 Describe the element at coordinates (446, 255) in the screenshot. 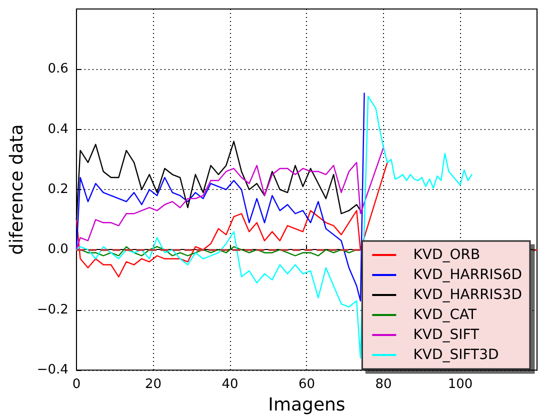

I see `legend-label: KVD_ORB` at that location.